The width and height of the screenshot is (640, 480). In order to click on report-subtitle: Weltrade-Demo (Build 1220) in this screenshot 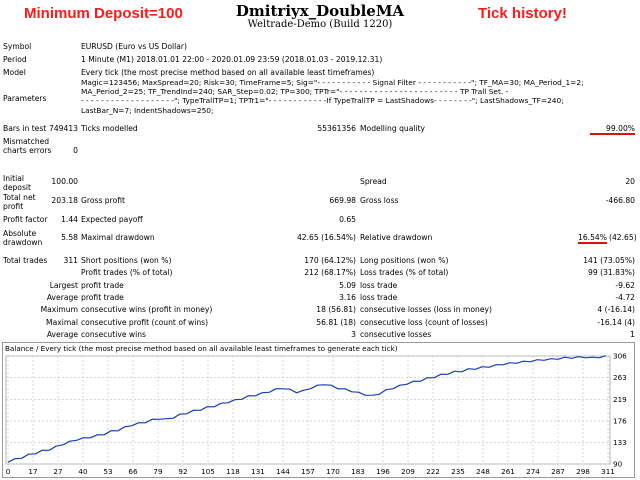, I will do `click(320, 24)`.